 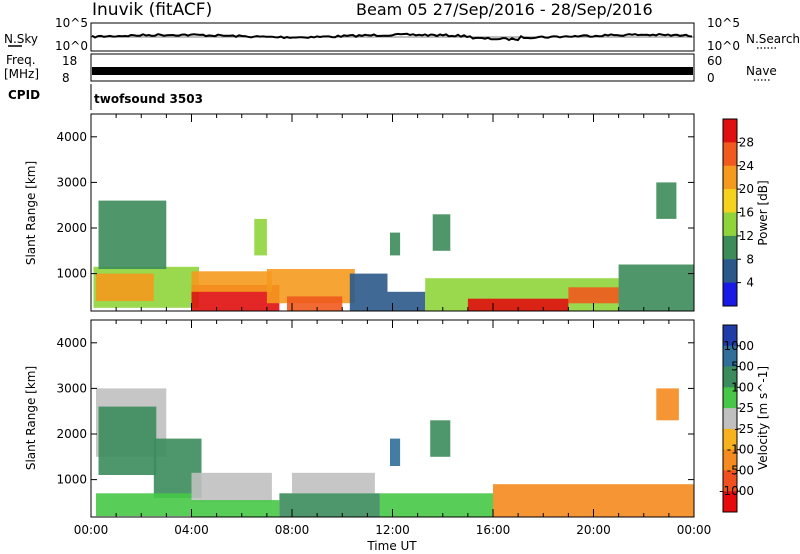 I want to click on power-y-axis-label: Slant Range [km], so click(x=31, y=213).